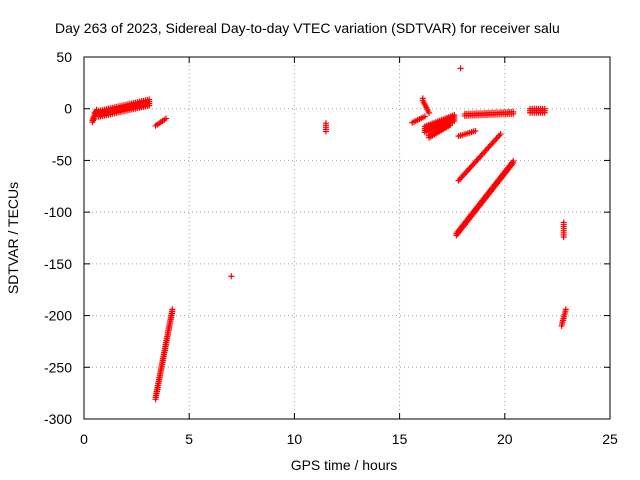  Describe the element at coordinates (400, 439) in the screenshot. I see `x-tick-label: 15` at that location.